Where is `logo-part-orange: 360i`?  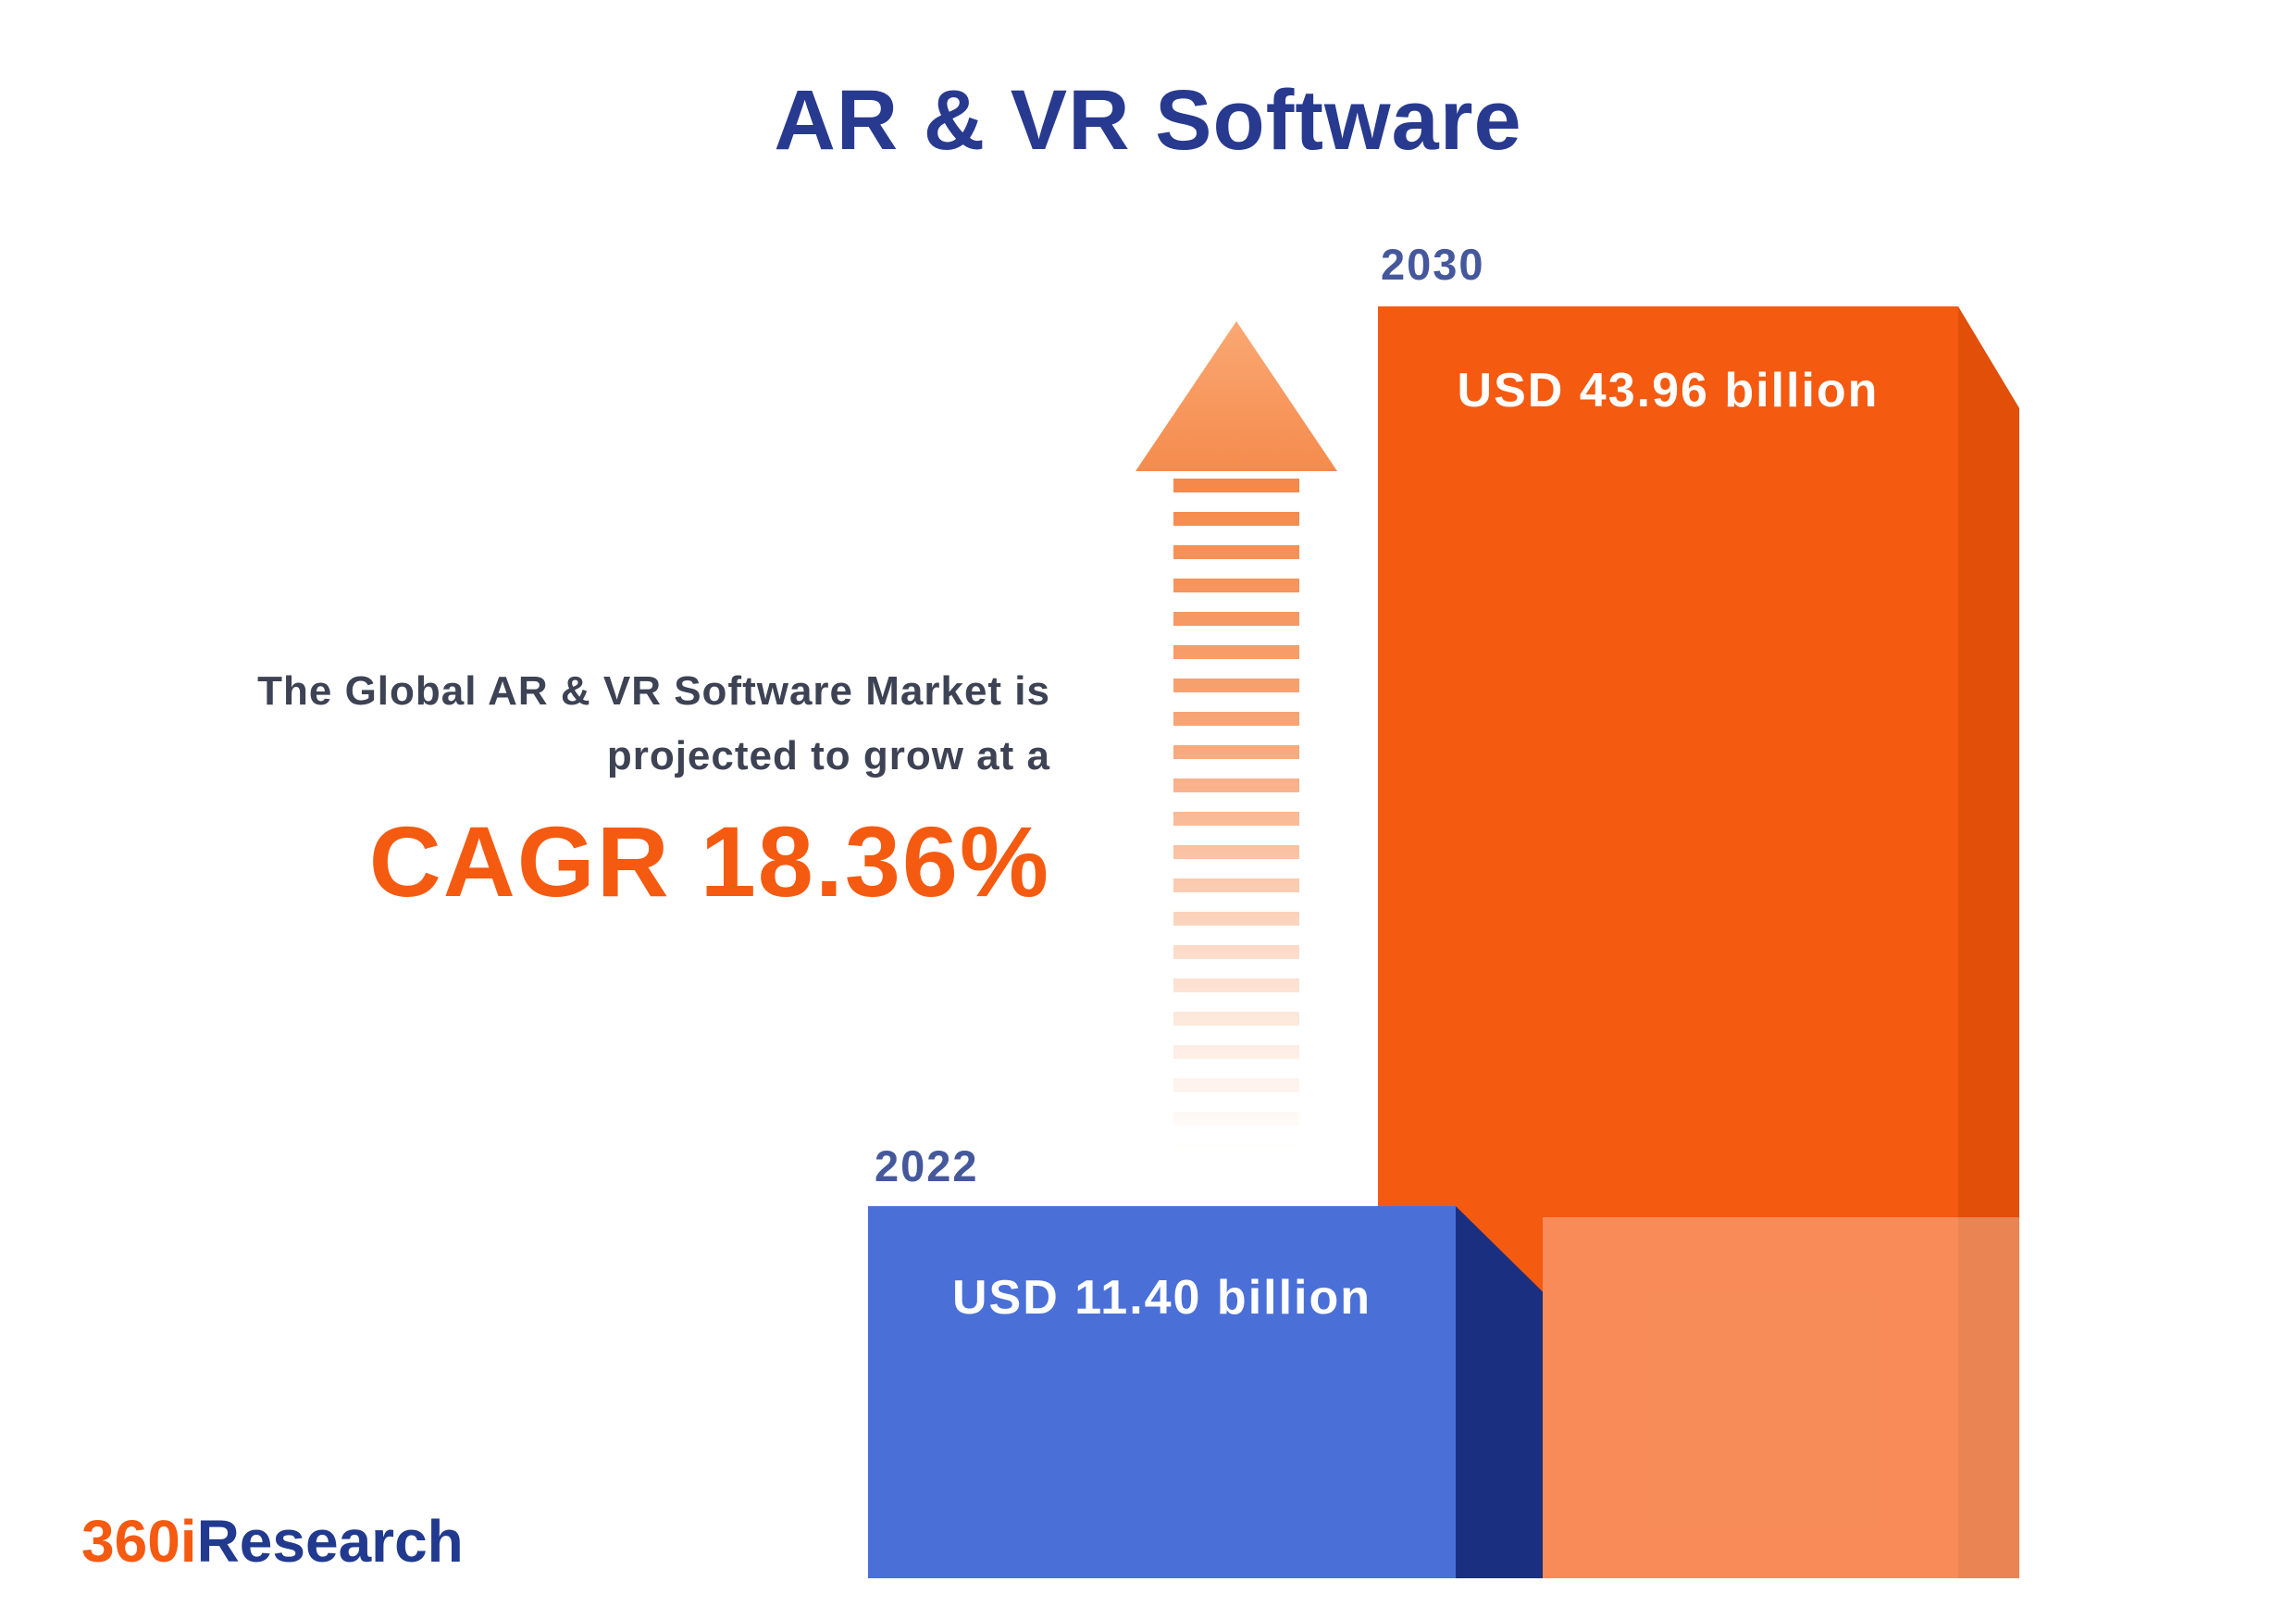 logo-part-orange: 360i is located at coordinates (139, 1542).